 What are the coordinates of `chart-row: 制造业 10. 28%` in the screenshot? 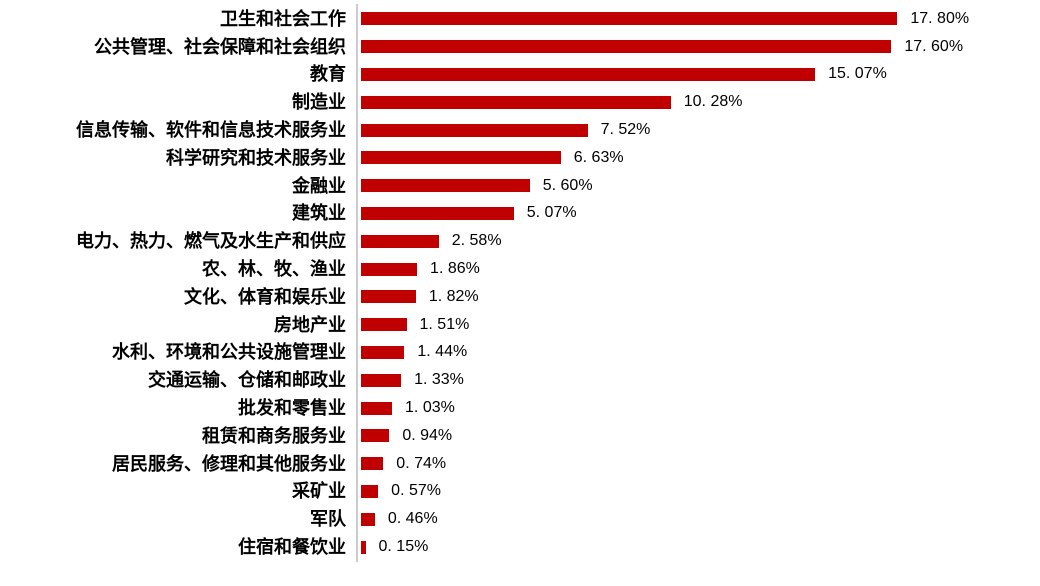 It's located at (520, 102).